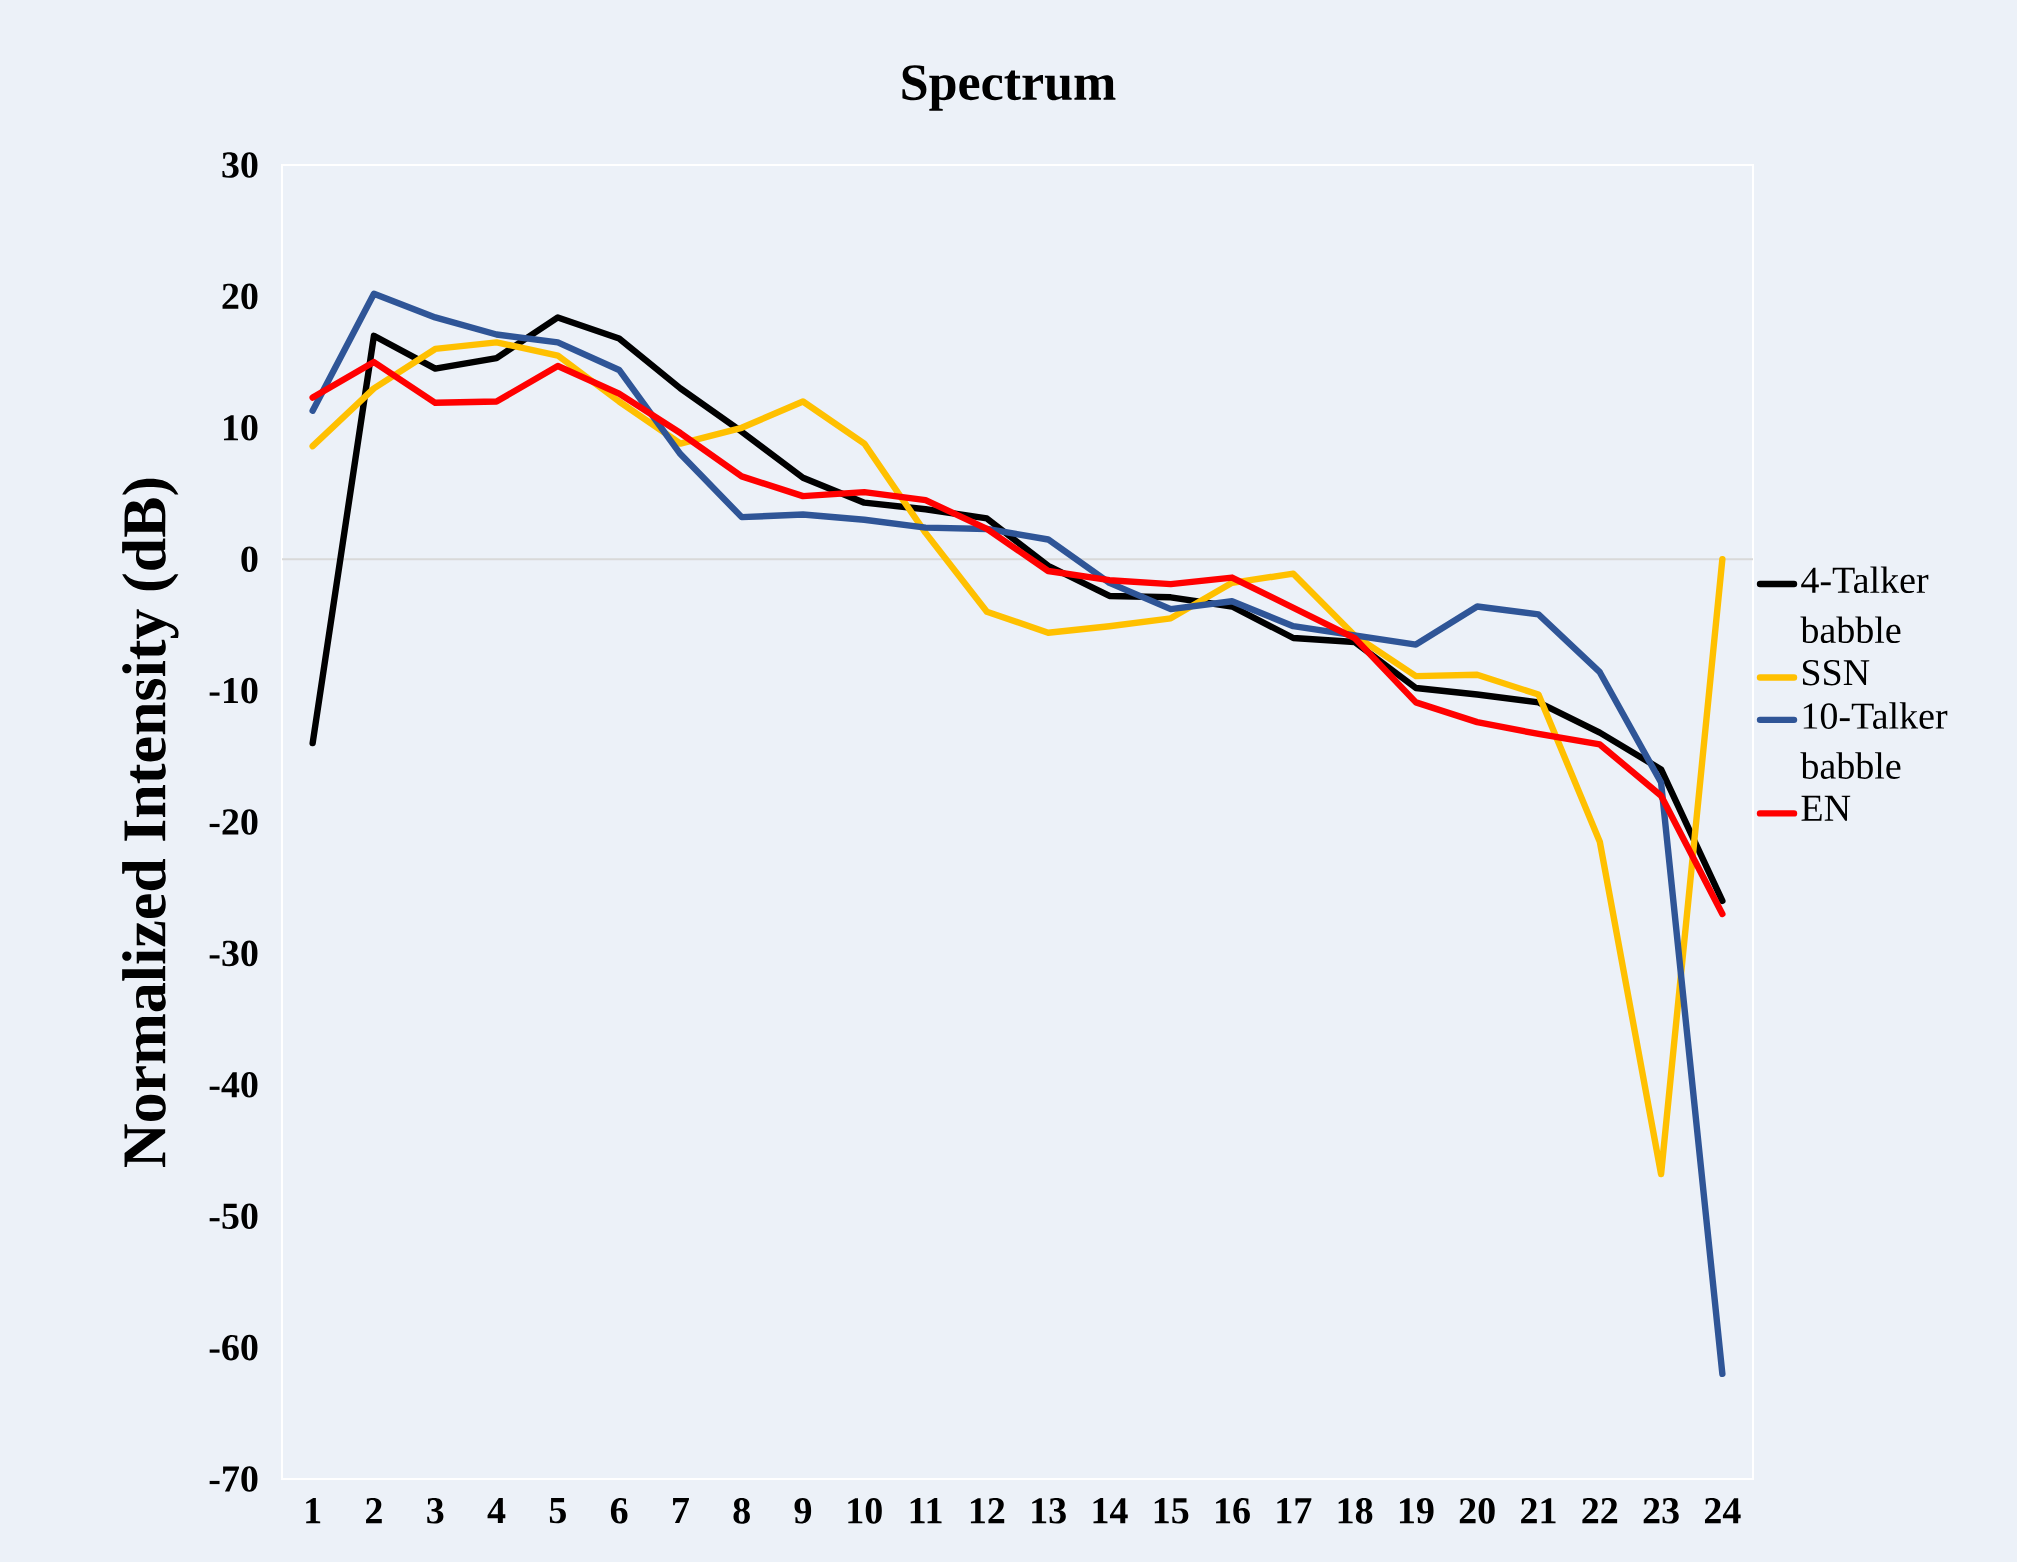  I want to click on y-tick-label: -10, so click(233, 690).